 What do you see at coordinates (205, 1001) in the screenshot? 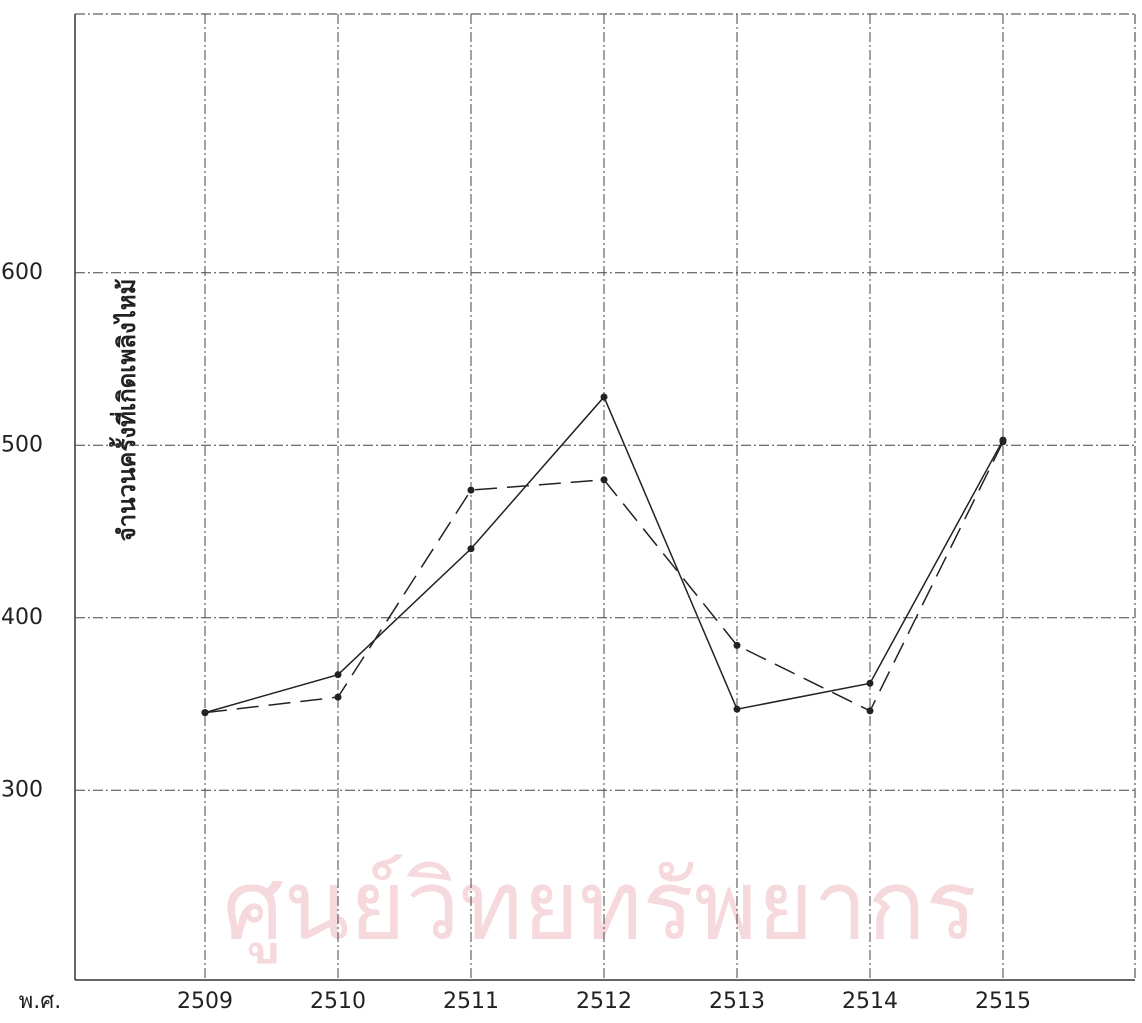
I see `x-tick-label: 2509` at bounding box center [205, 1001].